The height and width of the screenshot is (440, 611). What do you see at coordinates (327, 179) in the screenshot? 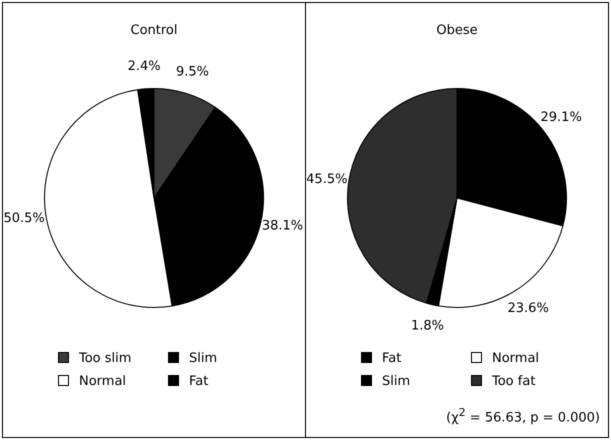
I see `data-label: 45.5%` at bounding box center [327, 179].